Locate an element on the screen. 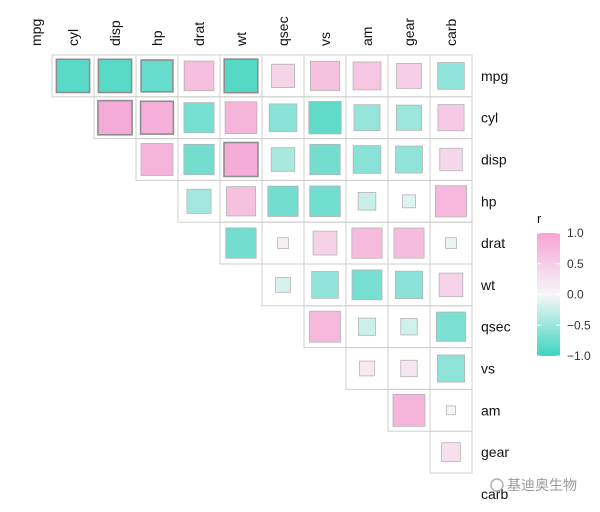 The image size is (600, 512). tile-cyl-disp is located at coordinates (115, 117).